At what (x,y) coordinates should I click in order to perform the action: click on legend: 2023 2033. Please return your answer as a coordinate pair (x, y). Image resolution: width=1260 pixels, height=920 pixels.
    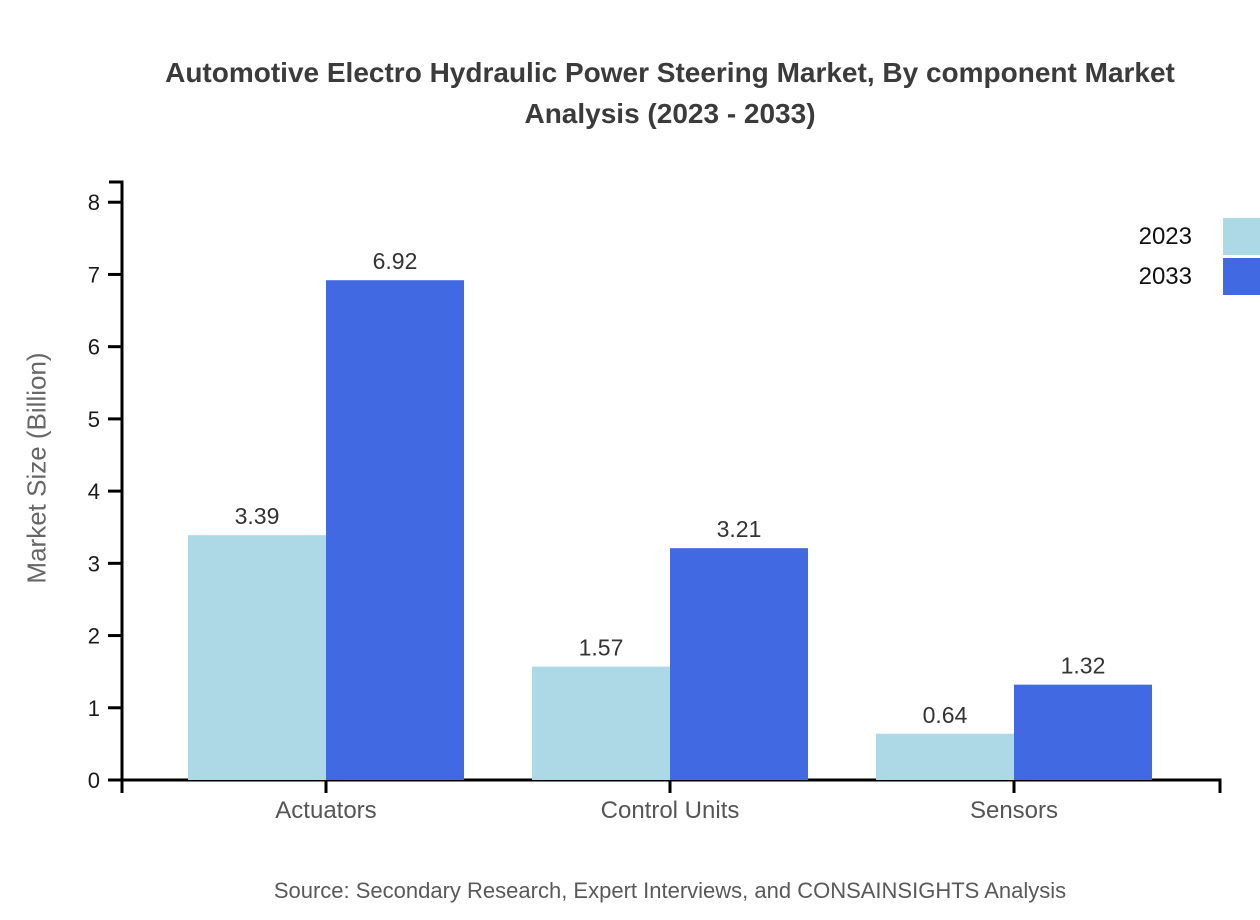
    Looking at the image, I should click on (1199, 258).